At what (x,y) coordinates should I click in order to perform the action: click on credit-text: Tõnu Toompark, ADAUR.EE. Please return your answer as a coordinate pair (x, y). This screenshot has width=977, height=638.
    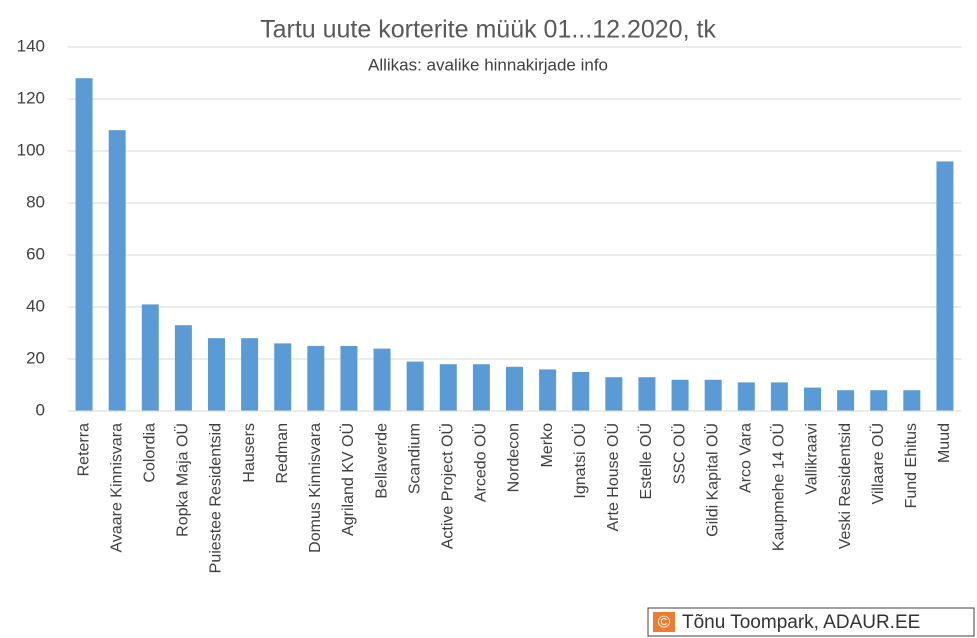
    Looking at the image, I should click on (801, 622).